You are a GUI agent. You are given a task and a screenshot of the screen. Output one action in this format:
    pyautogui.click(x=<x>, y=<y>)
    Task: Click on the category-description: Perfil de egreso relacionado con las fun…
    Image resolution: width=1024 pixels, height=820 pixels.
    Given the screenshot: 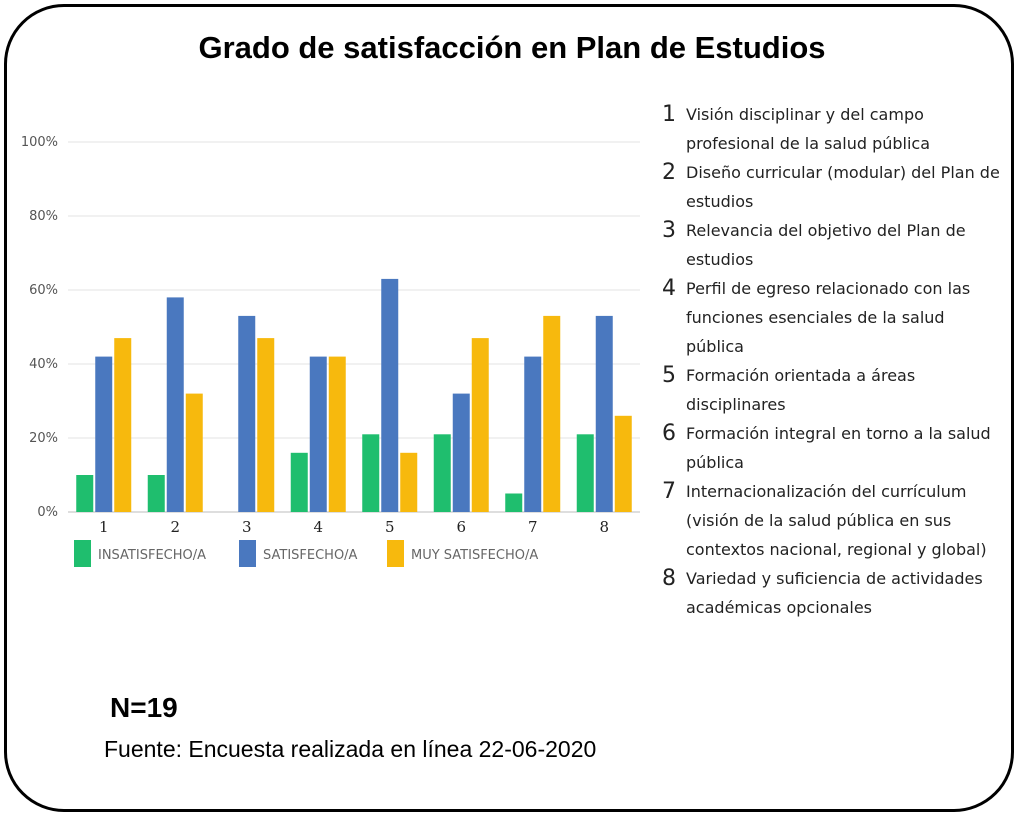 What is the action you would take?
    pyautogui.click(x=828, y=317)
    